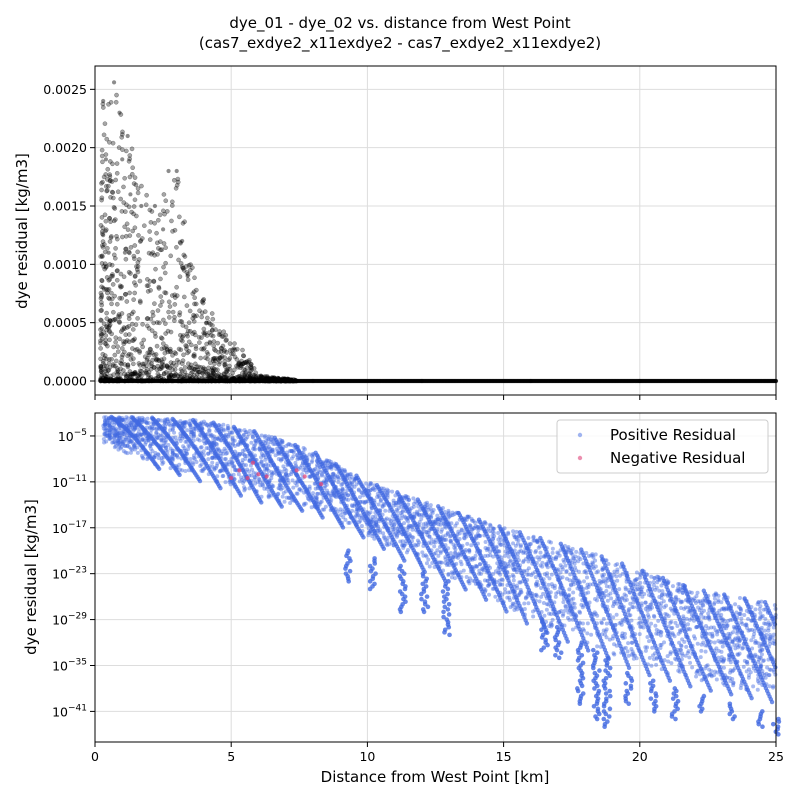 The height and width of the screenshot is (800, 800). What do you see at coordinates (22, 231) in the screenshot?
I see `top-y-axis-label: dye residual [kg/m3]` at bounding box center [22, 231].